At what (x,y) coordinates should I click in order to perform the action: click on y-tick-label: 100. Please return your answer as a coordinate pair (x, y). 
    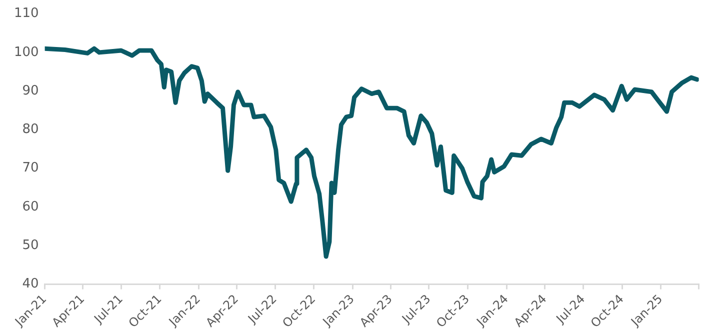
    Looking at the image, I should click on (26, 52).